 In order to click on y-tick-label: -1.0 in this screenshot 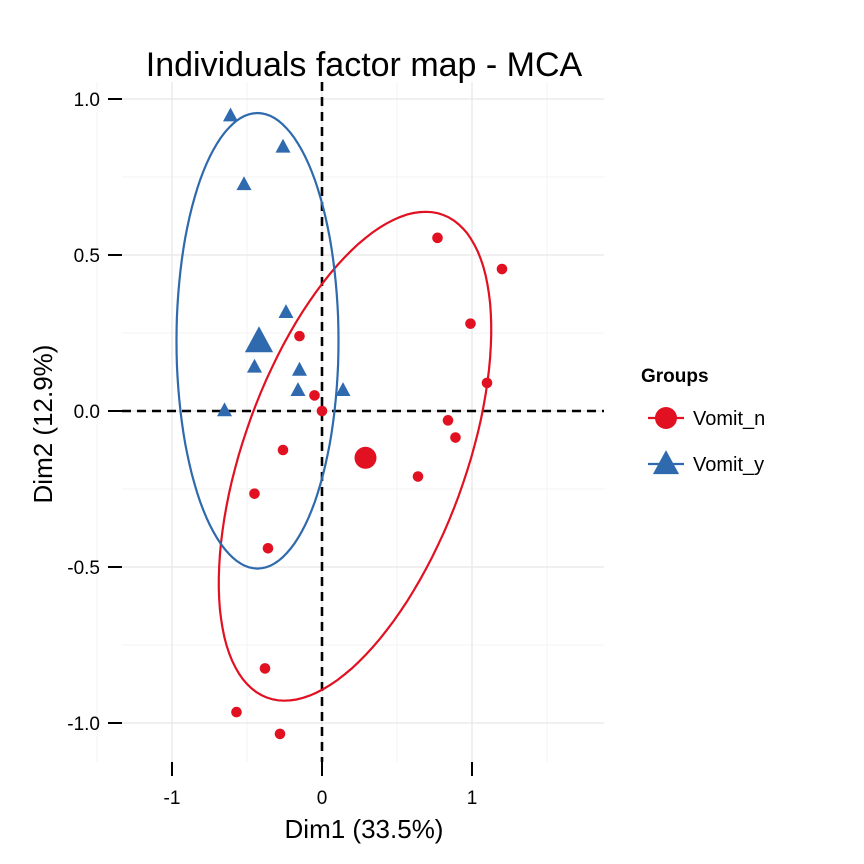, I will do `click(83, 724)`.